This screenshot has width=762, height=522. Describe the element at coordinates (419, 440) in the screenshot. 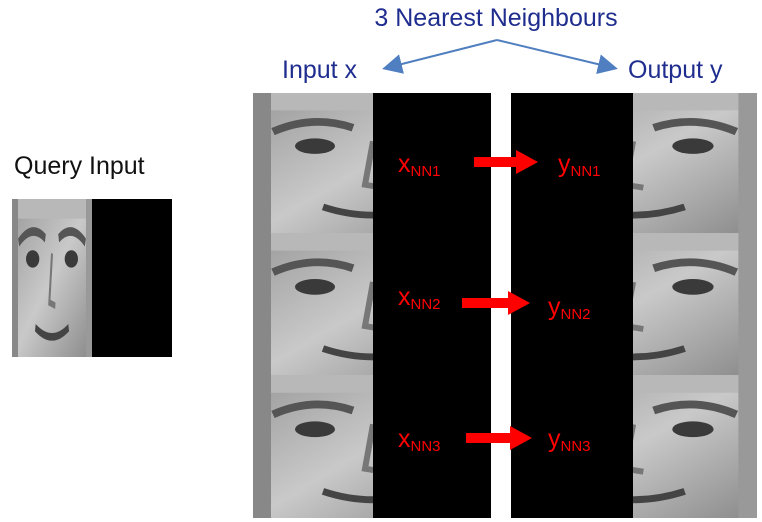

I see `x-nn3-label: xNN3` at that location.